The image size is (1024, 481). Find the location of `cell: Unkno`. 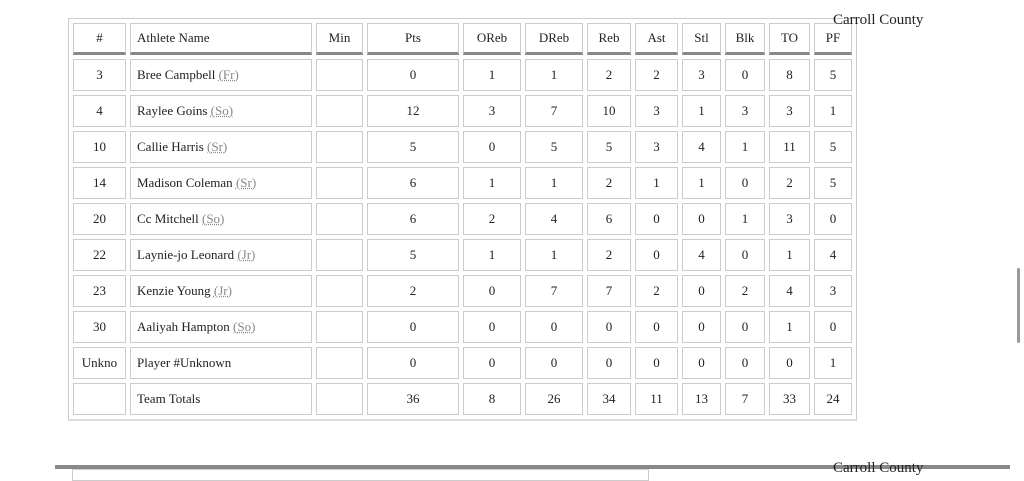

cell: Unkno is located at coordinates (99, 363).